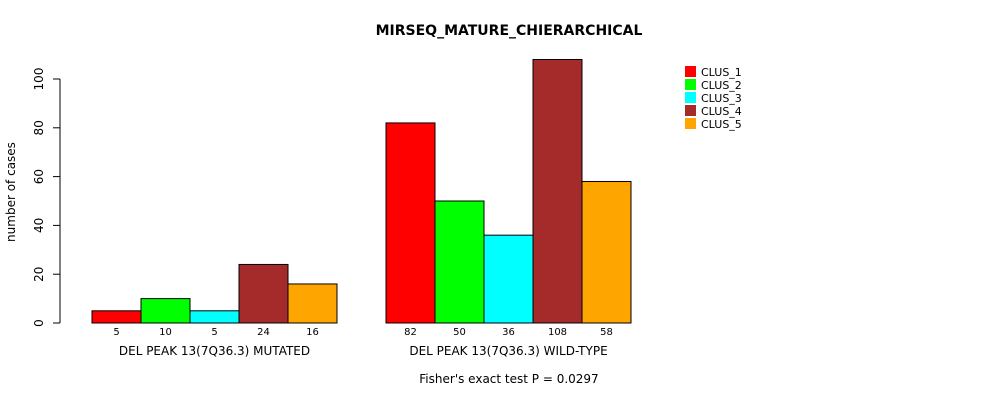 The image size is (990, 400). Describe the element at coordinates (721, 111) in the screenshot. I see `legend-label-clus-4: CLUS_4` at that location.